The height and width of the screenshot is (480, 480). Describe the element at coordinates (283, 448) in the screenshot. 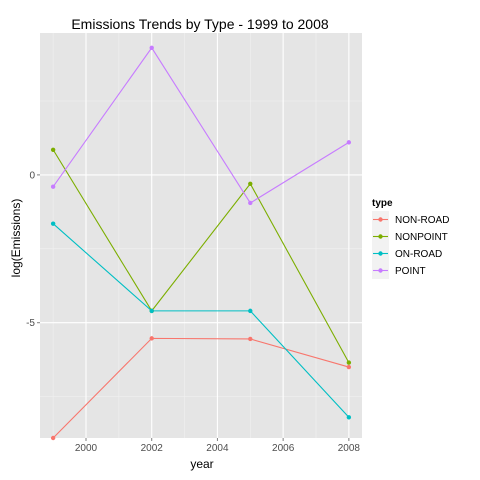

I see `x-tick-label: 2006` at that location.